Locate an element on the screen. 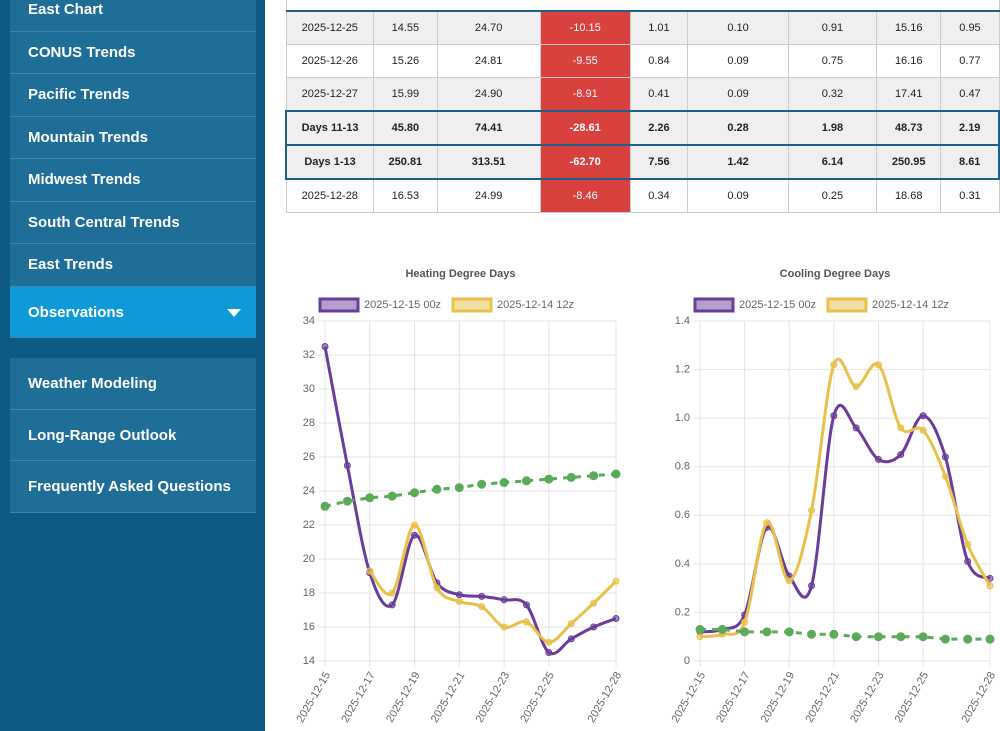  nav-item: Long-Range Outlook is located at coordinates (133, 435).